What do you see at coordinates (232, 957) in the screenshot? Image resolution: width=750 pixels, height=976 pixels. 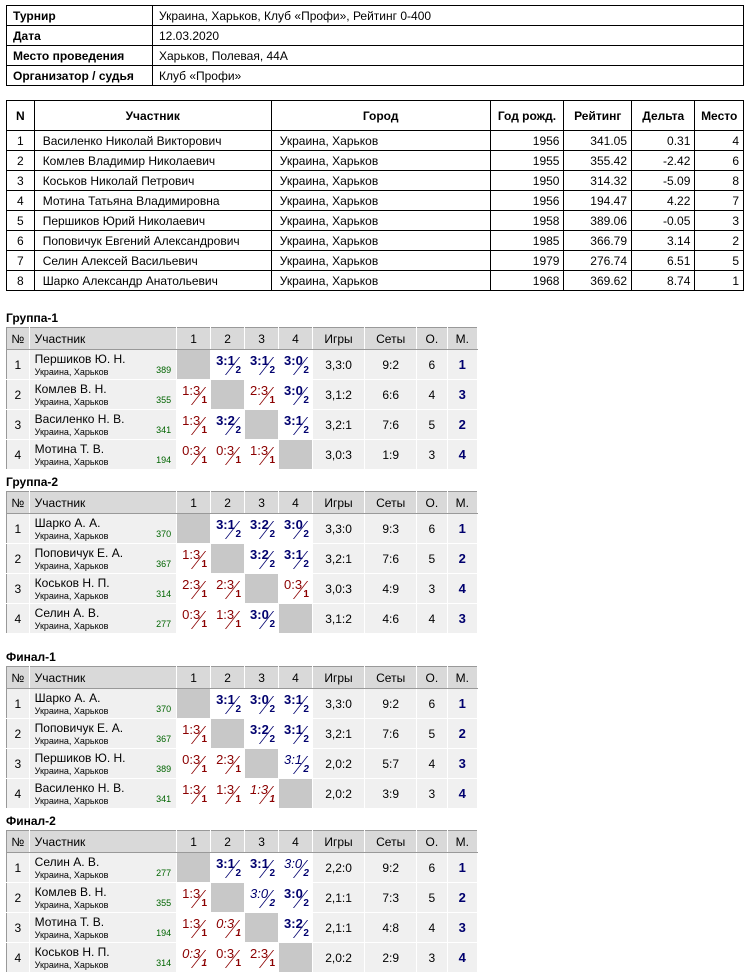 I see `match-score-cell: 0:3 1` at bounding box center [232, 957].